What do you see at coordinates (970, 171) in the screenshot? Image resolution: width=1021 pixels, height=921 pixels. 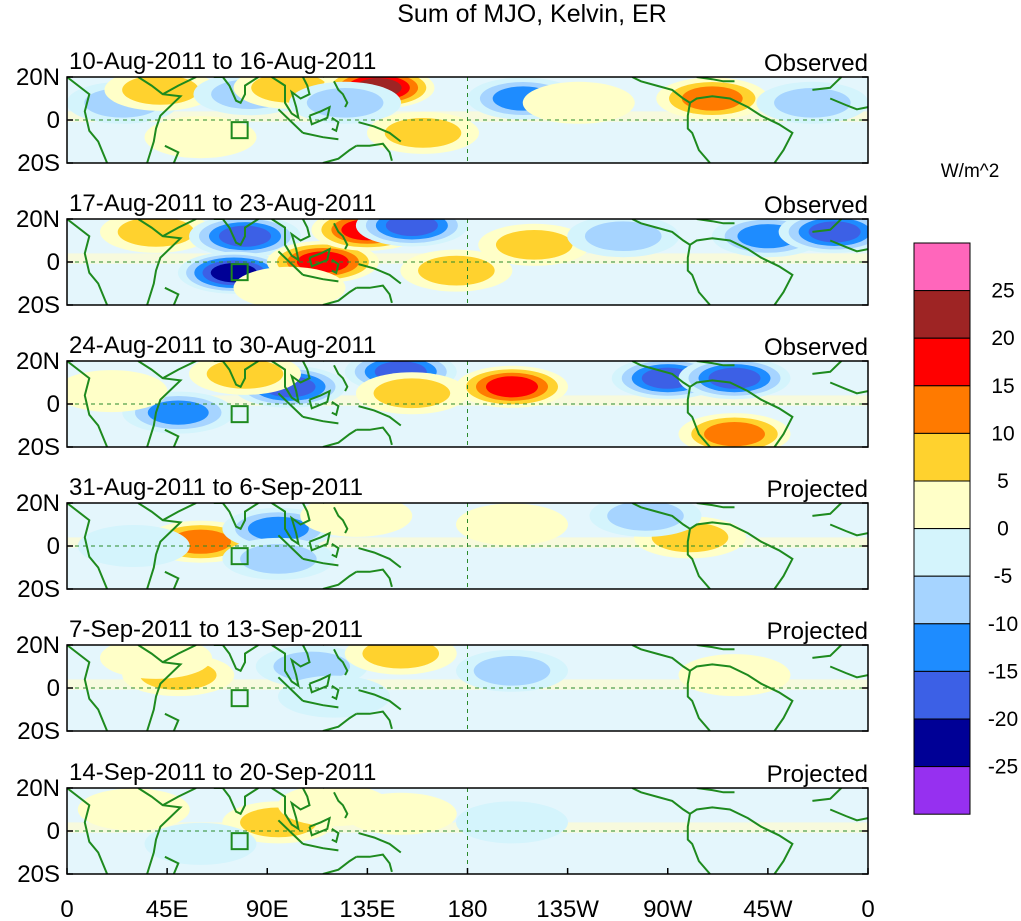 I see `units-label: W/m^2` at bounding box center [970, 171].